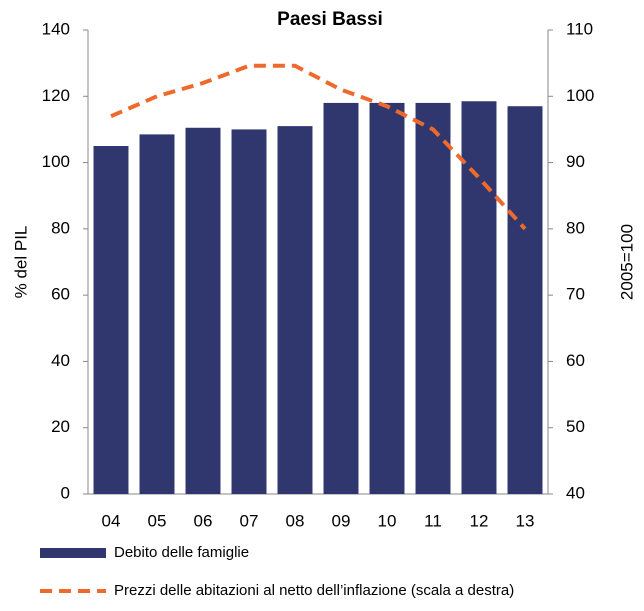 The image size is (644, 611). I want to click on x-tick-label: 08, so click(295, 520).